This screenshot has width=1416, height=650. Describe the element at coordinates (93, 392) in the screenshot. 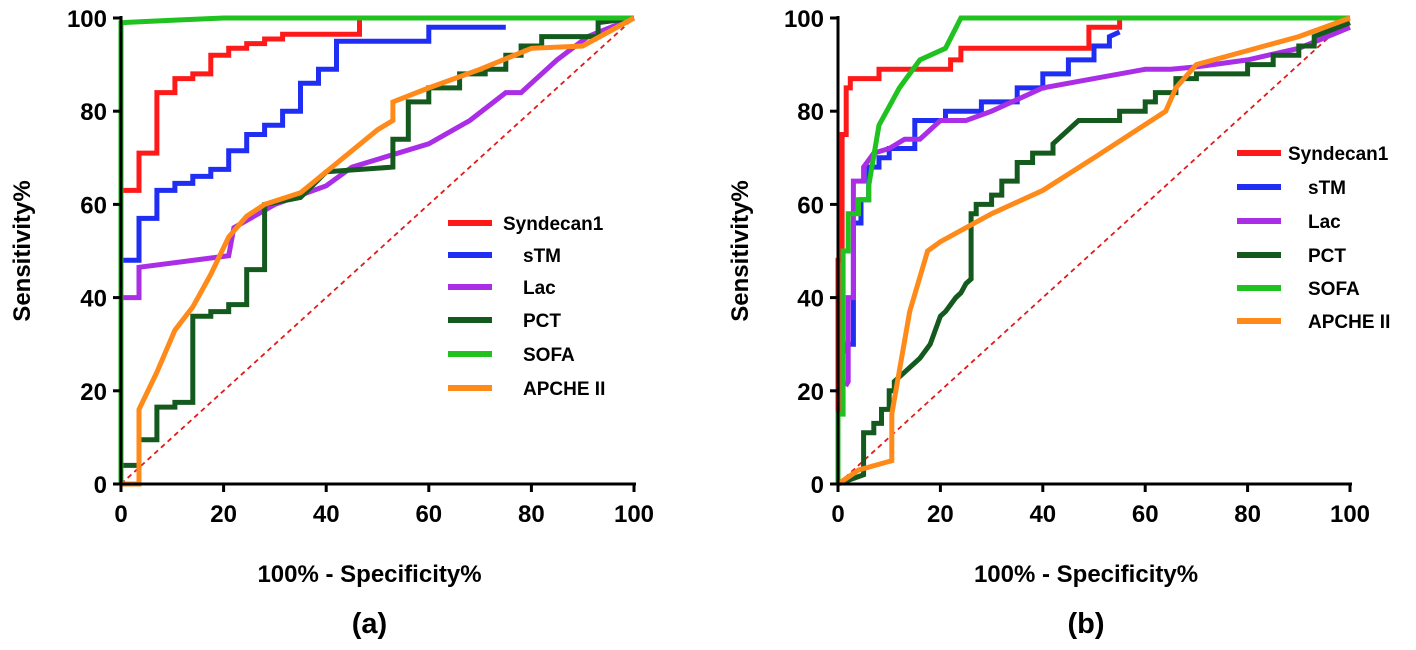

I see `y-tick-label-a: 20` at that location.